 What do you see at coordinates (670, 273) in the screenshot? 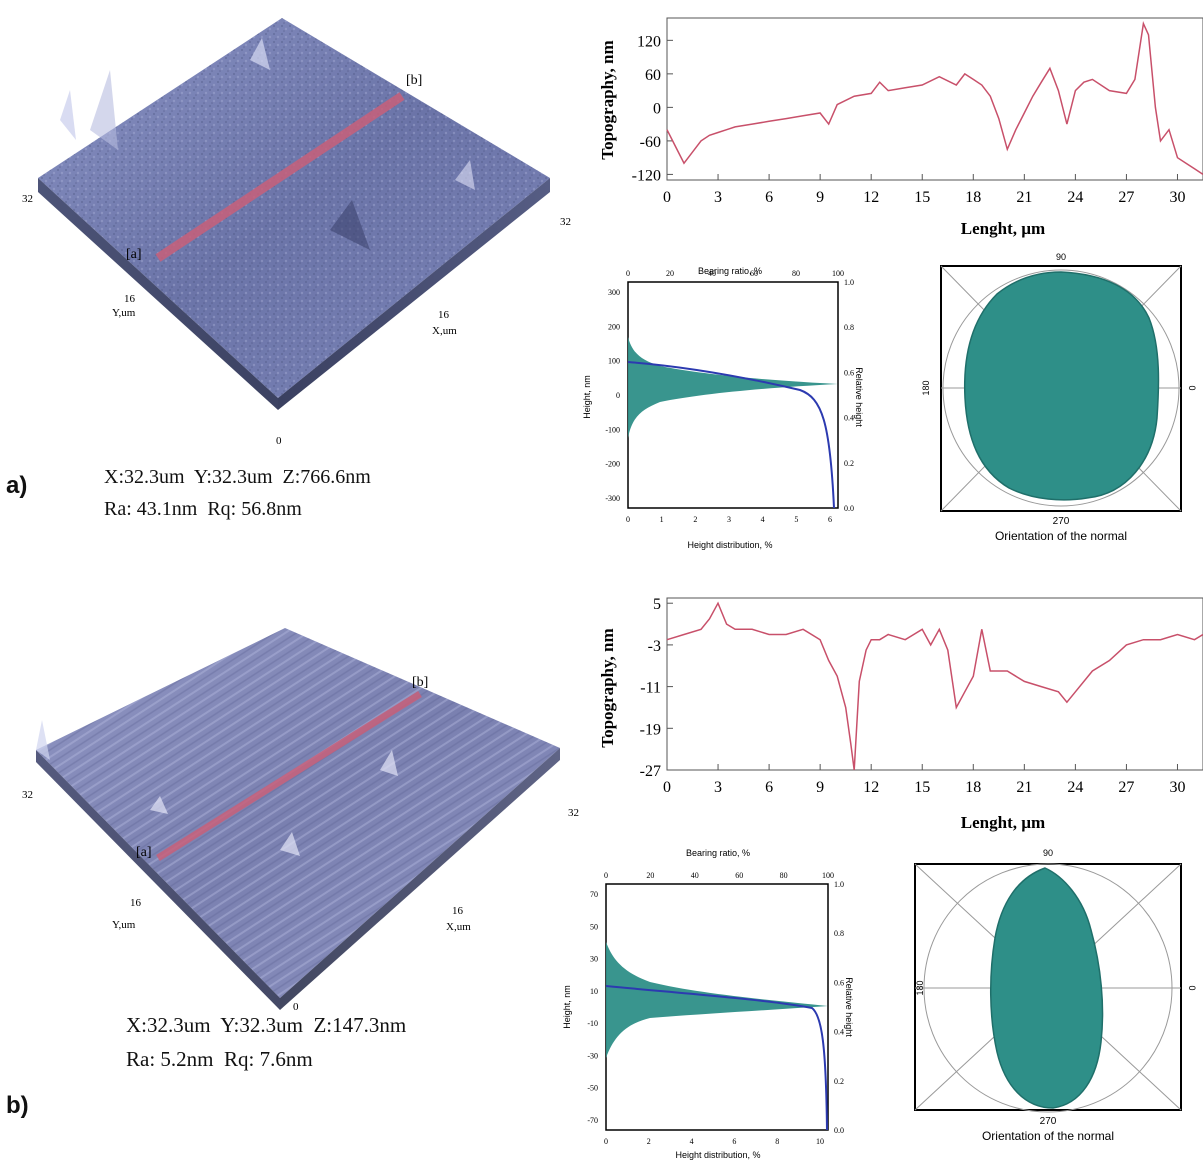
I see `hist-top-tick: 20` at bounding box center [670, 273].